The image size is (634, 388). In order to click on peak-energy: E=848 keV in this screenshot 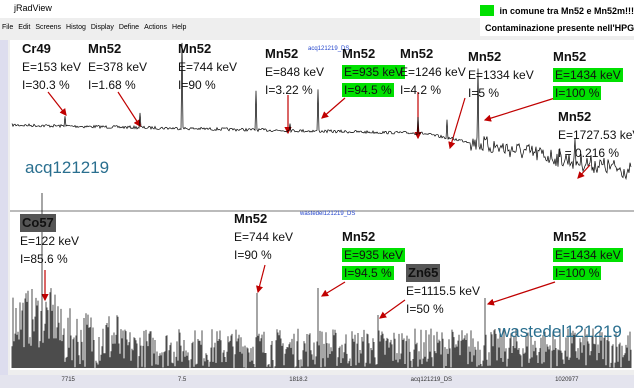, I will do `click(295, 72)`.